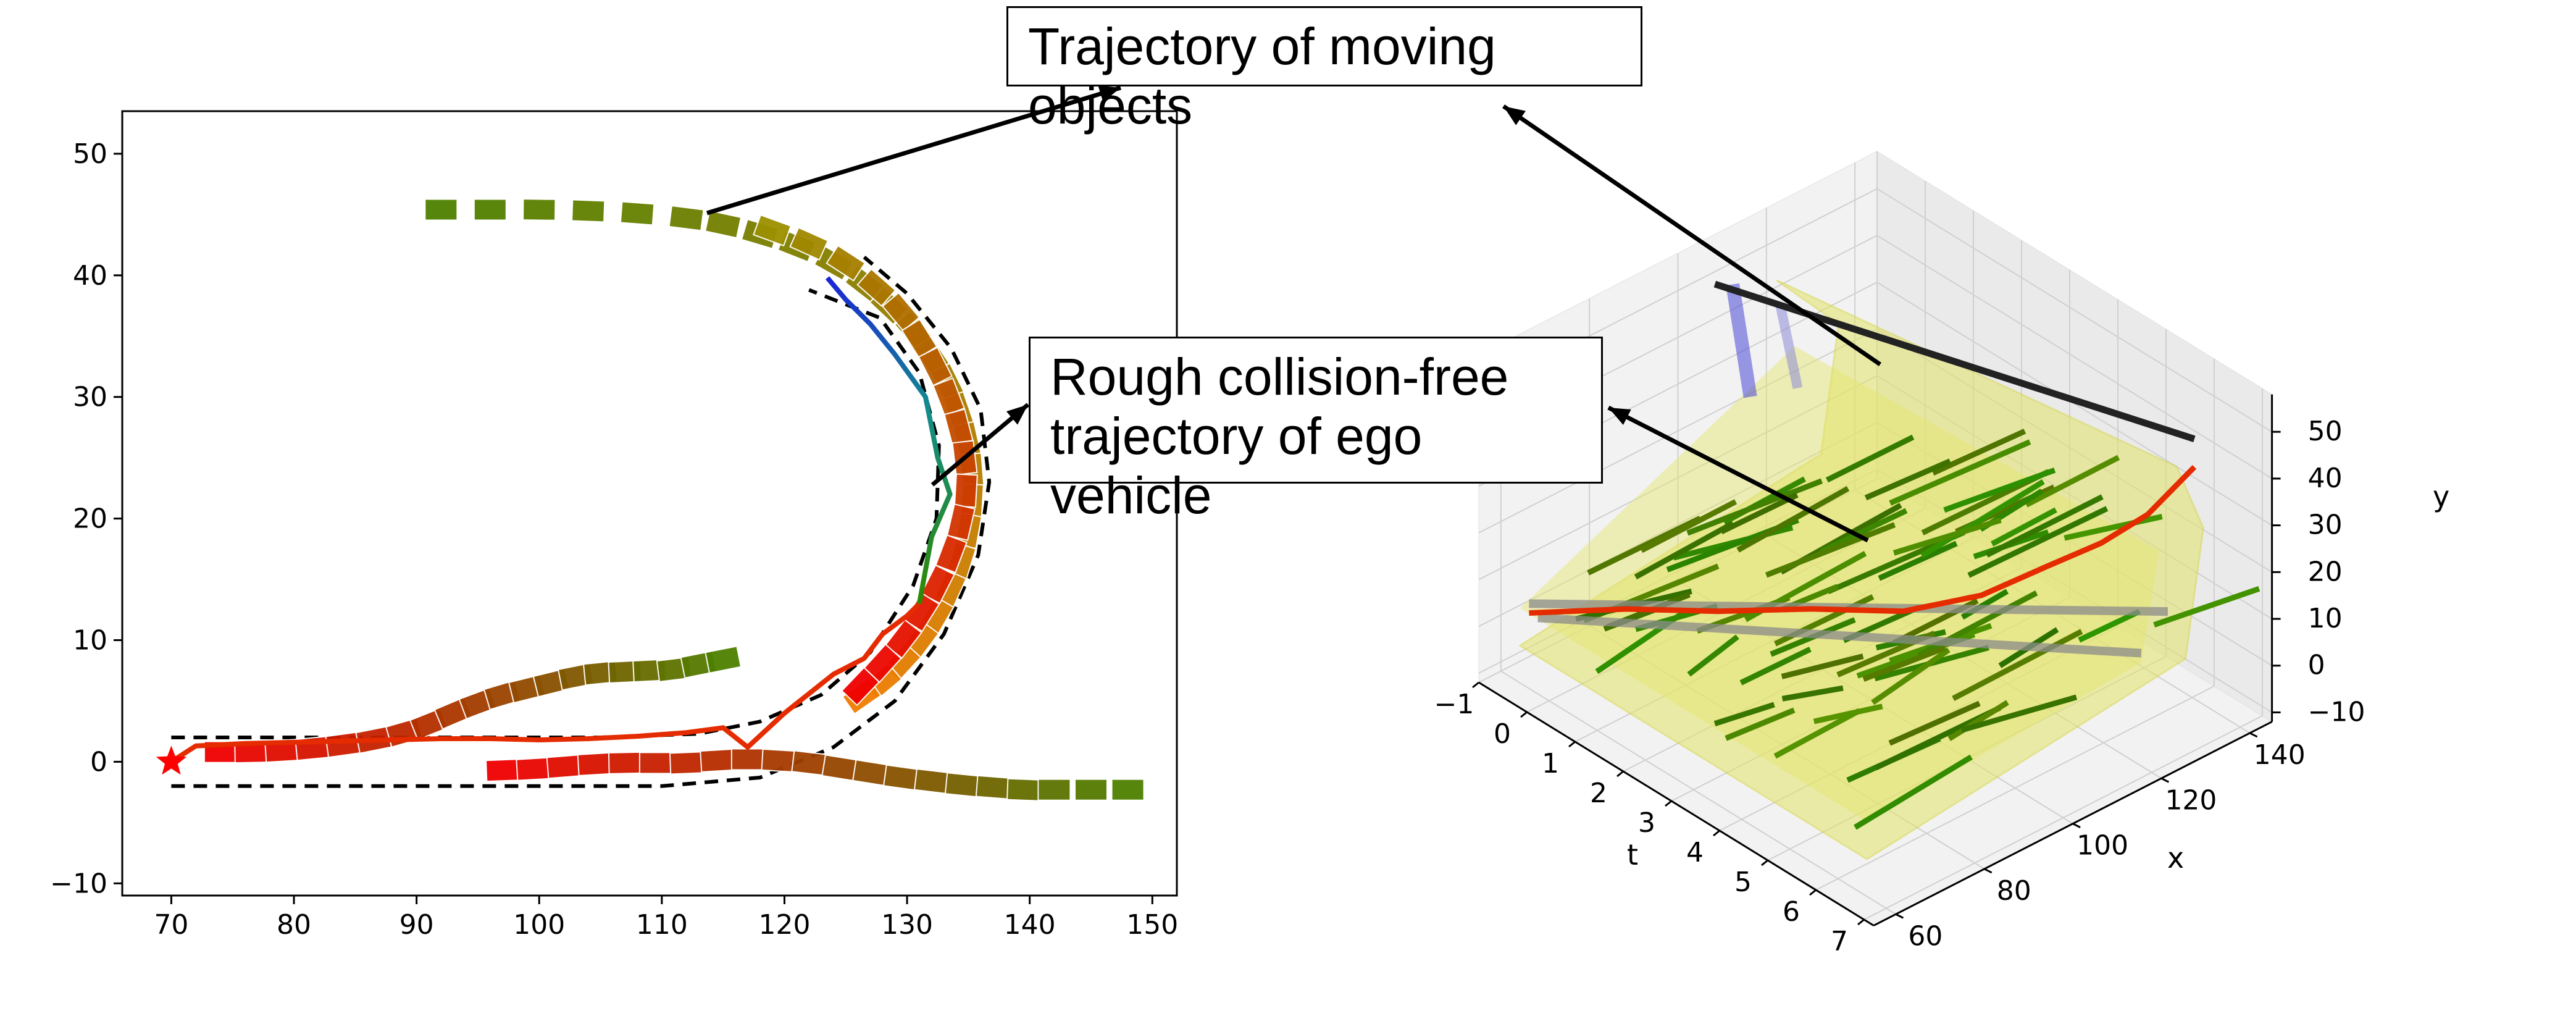 Image resolution: width=2576 pixels, height=1024 pixels. I want to click on arrow-from-3d-objects, so click(1691, 235).